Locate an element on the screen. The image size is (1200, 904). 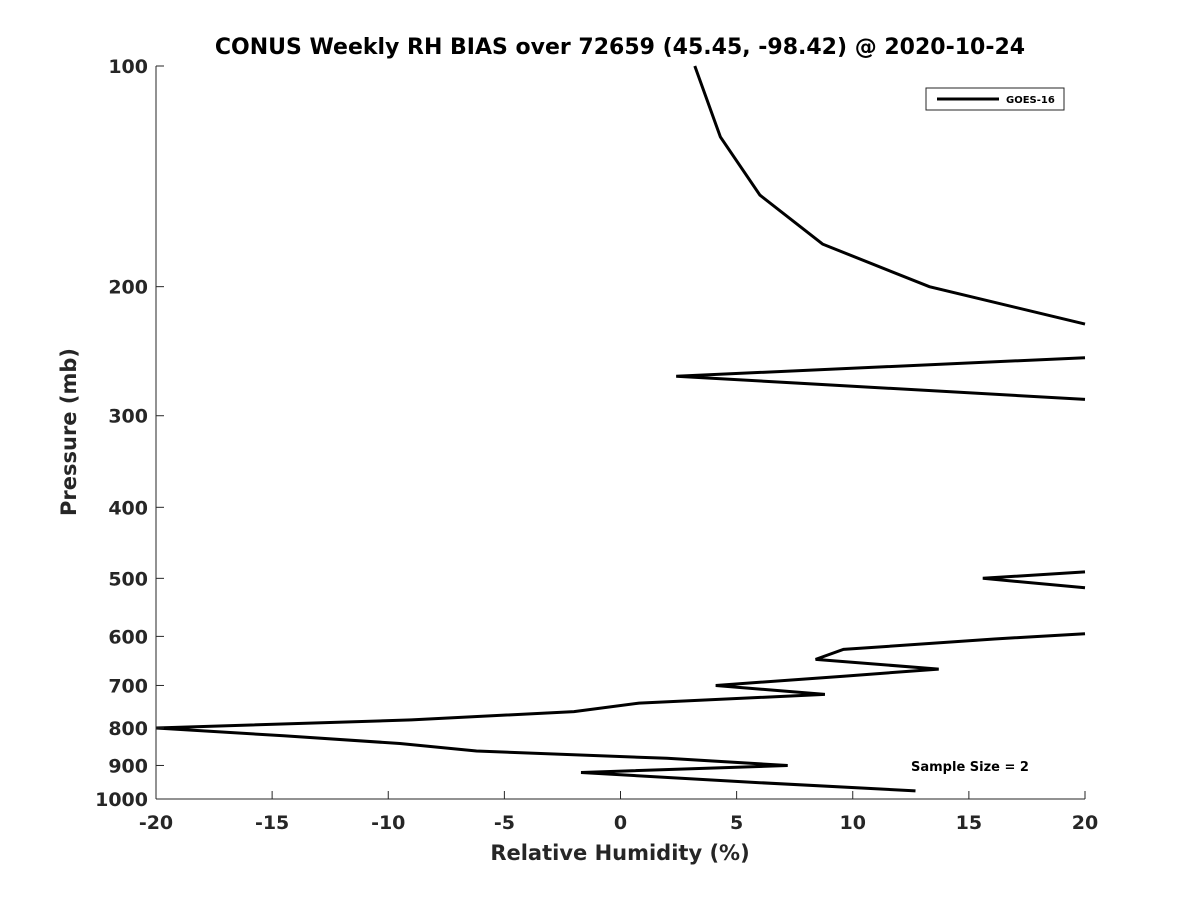
y-tick-label: 1000 is located at coordinates (121, 800).